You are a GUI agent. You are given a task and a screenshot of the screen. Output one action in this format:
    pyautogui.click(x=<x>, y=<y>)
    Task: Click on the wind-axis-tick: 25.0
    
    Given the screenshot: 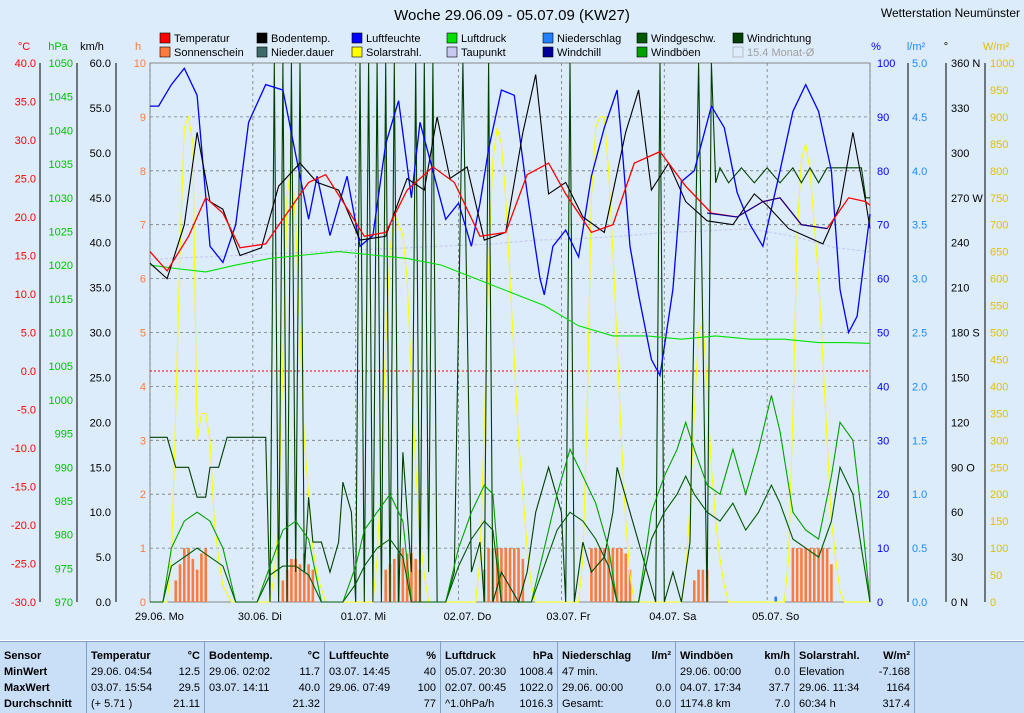 What is the action you would take?
    pyautogui.click(x=100, y=378)
    